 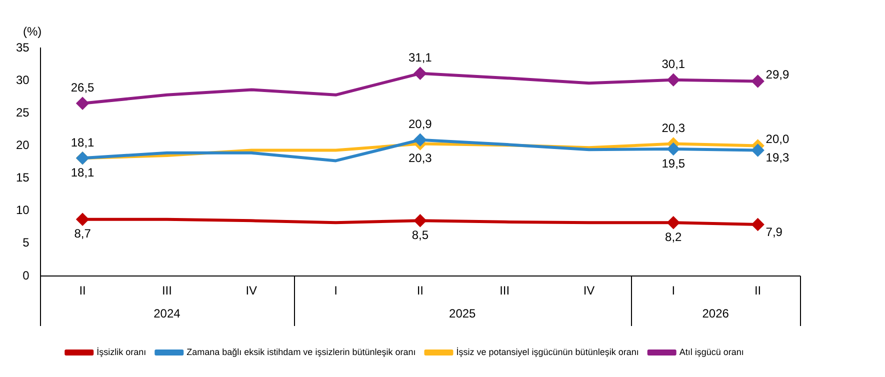 I want to click on data-label: 8,5, so click(x=420, y=235).